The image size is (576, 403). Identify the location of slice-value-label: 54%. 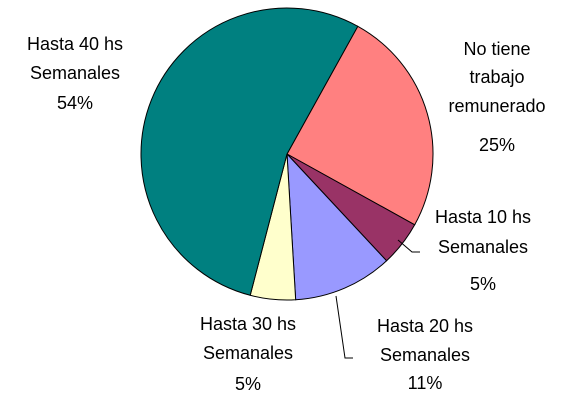
(75, 103).